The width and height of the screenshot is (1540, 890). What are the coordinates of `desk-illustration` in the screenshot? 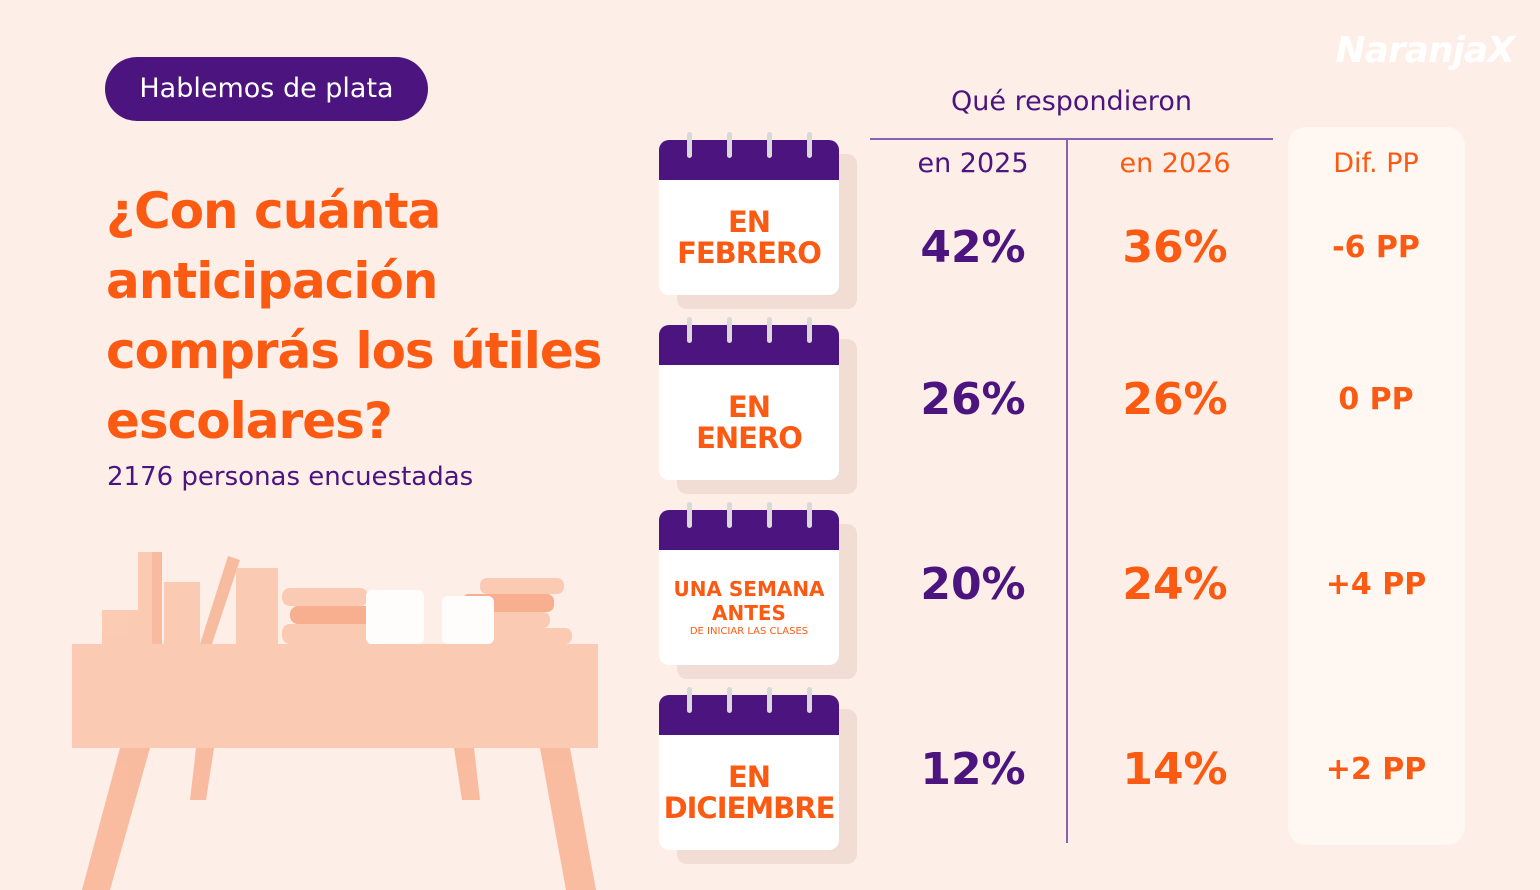 It's located at (335, 721).